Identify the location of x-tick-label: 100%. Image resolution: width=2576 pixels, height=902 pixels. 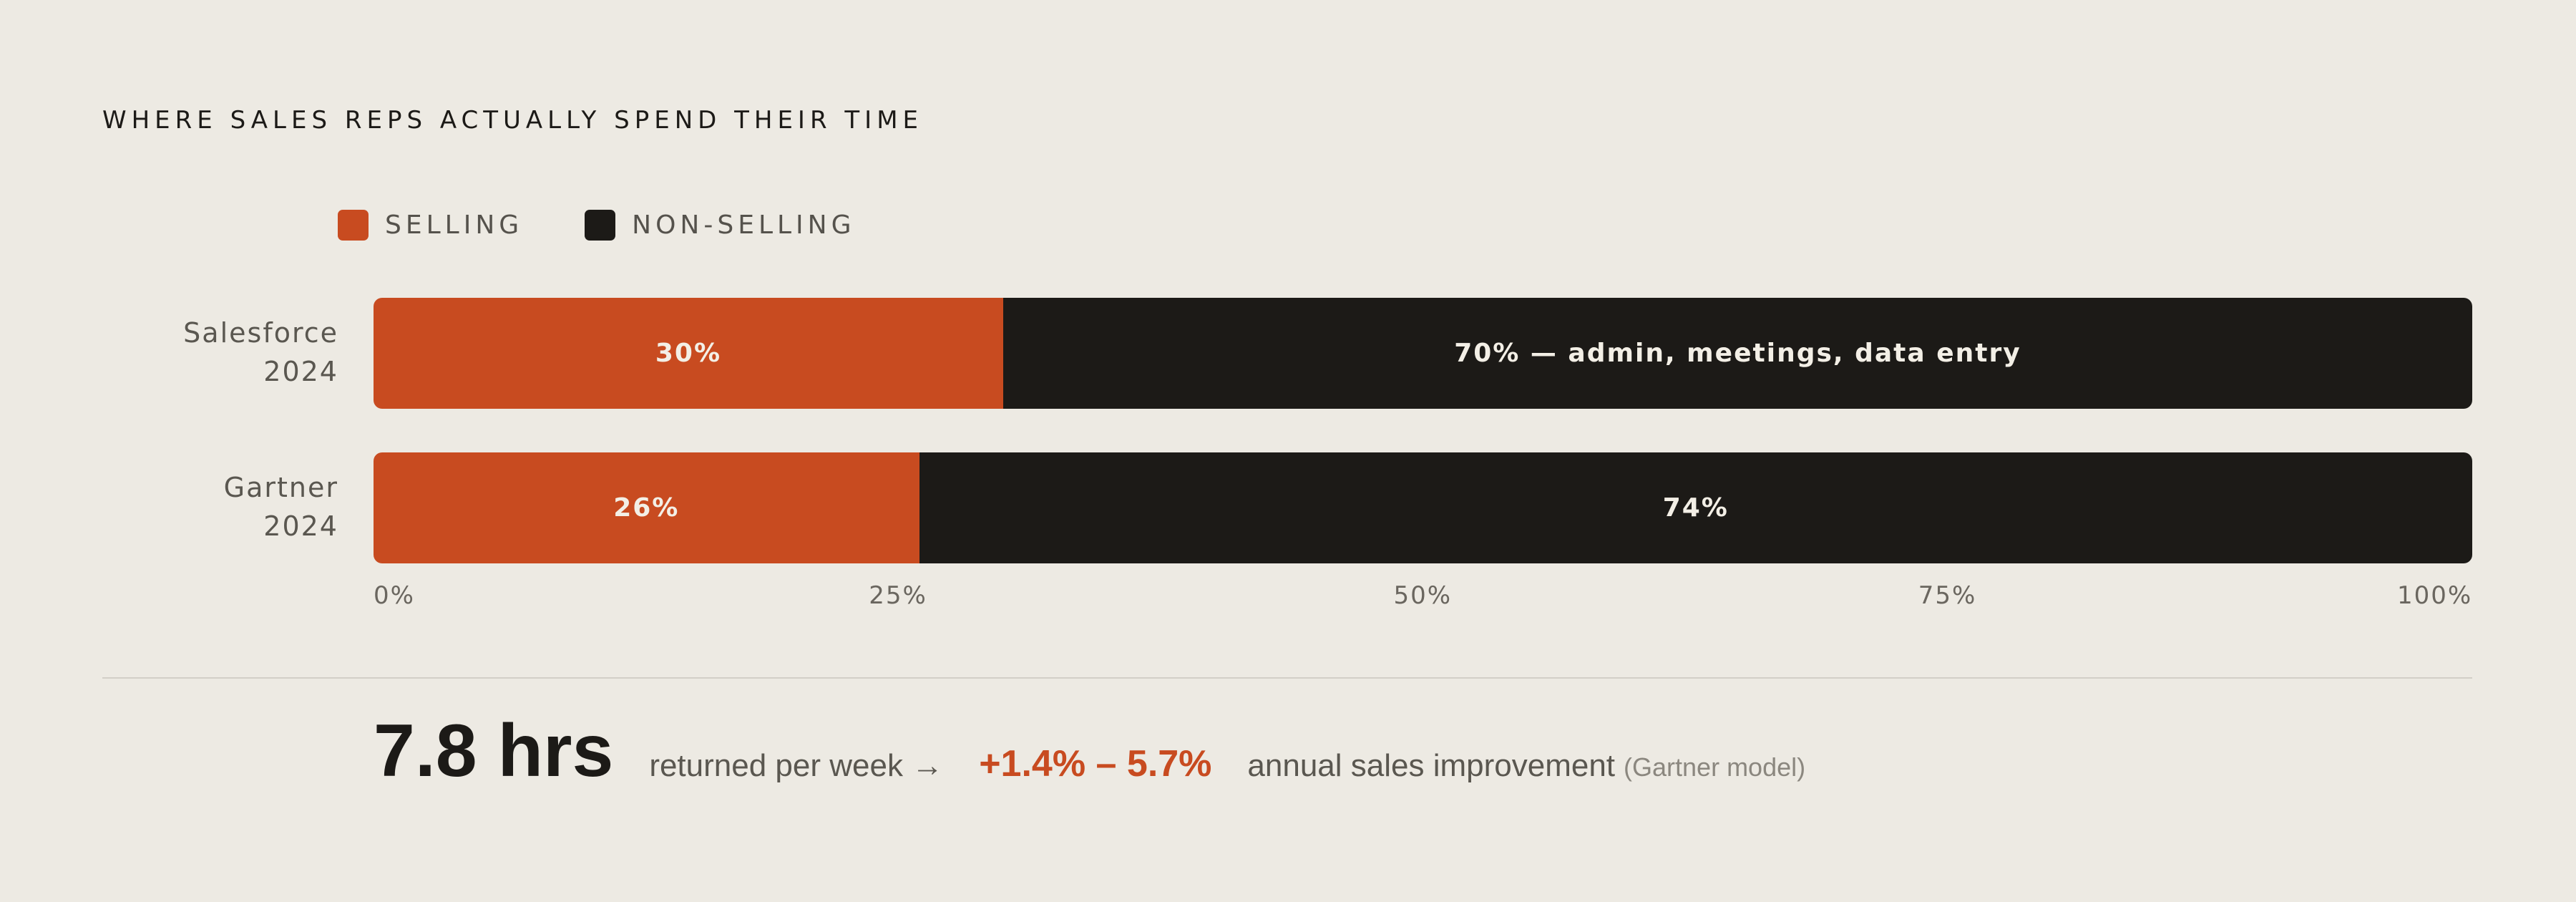
(2435, 595).